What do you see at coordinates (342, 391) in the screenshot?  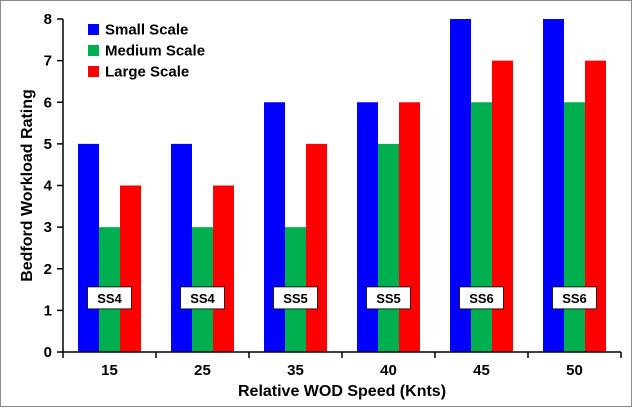 I see `x-axis-title: Relative WOD Speed (Knts)` at bounding box center [342, 391].